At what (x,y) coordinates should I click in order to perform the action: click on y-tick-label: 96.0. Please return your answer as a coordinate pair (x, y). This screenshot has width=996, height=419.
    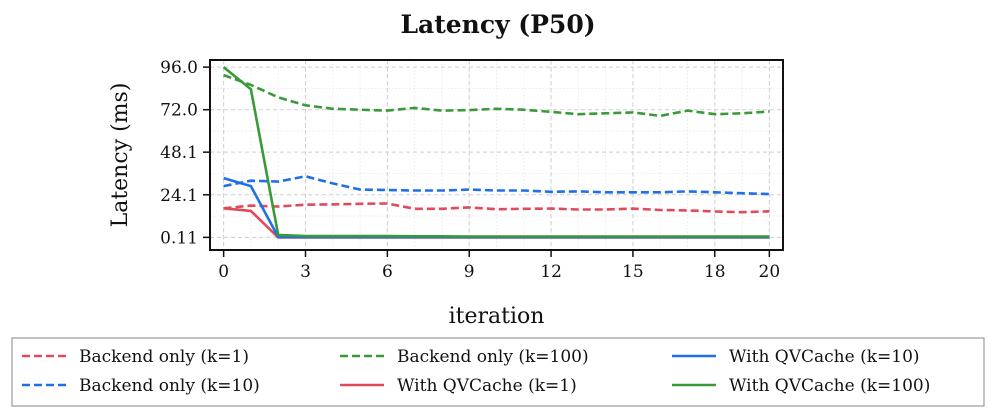
    Looking at the image, I should click on (179, 68).